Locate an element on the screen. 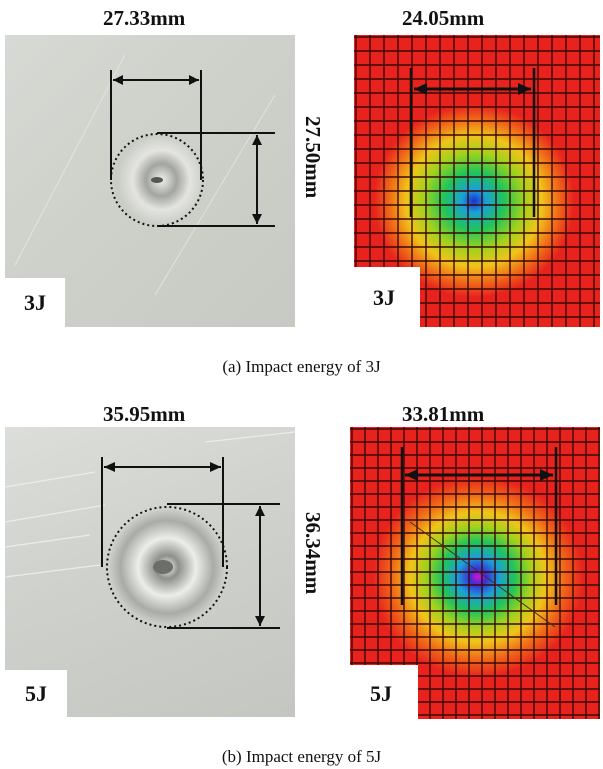 The width and height of the screenshot is (603, 769). energy-tag-sim-5j: 5J is located at coordinates (381, 693).